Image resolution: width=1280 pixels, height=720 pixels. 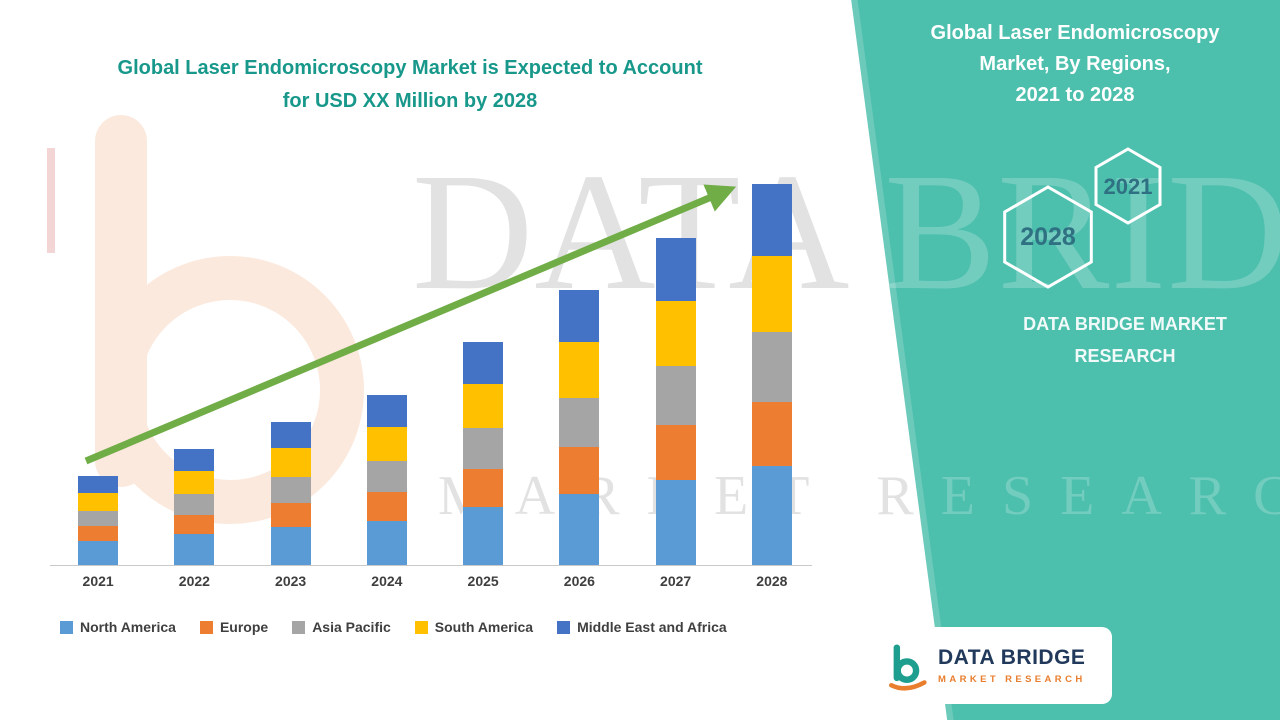 What do you see at coordinates (98, 581) in the screenshot?
I see `x-tick-2021: 2021` at bounding box center [98, 581].